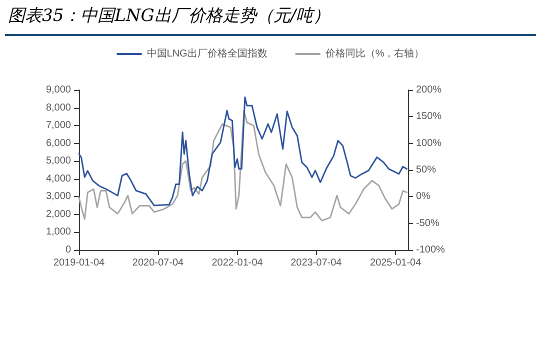 The image size is (541, 356). I want to click on y-tick-label: 2,000, so click(59, 214).